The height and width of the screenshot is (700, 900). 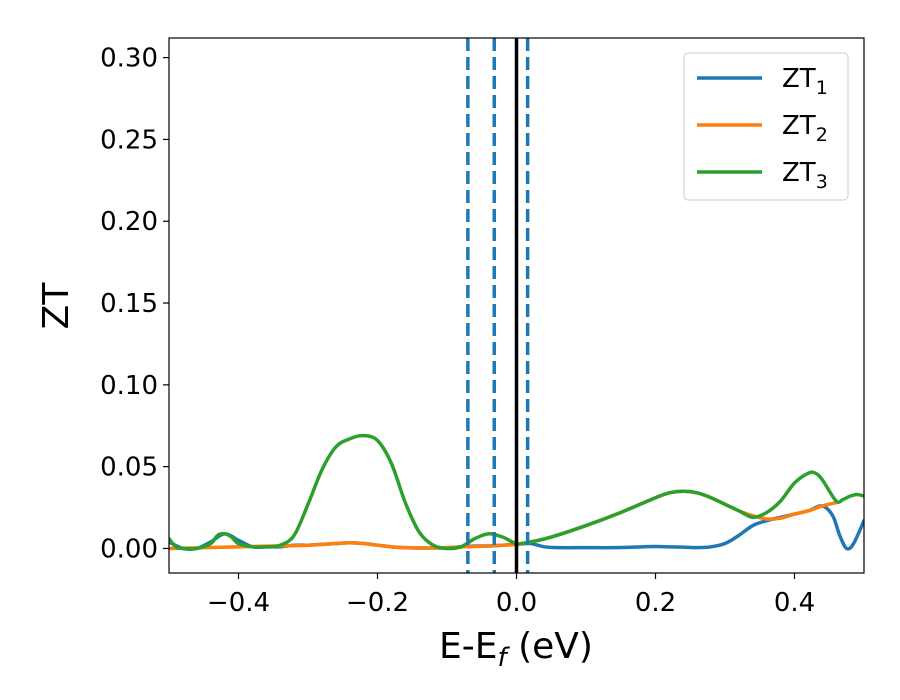 I want to click on x-axis: −0.4 −0.2 0.0 0.2 0.4, so click(x=511, y=595).